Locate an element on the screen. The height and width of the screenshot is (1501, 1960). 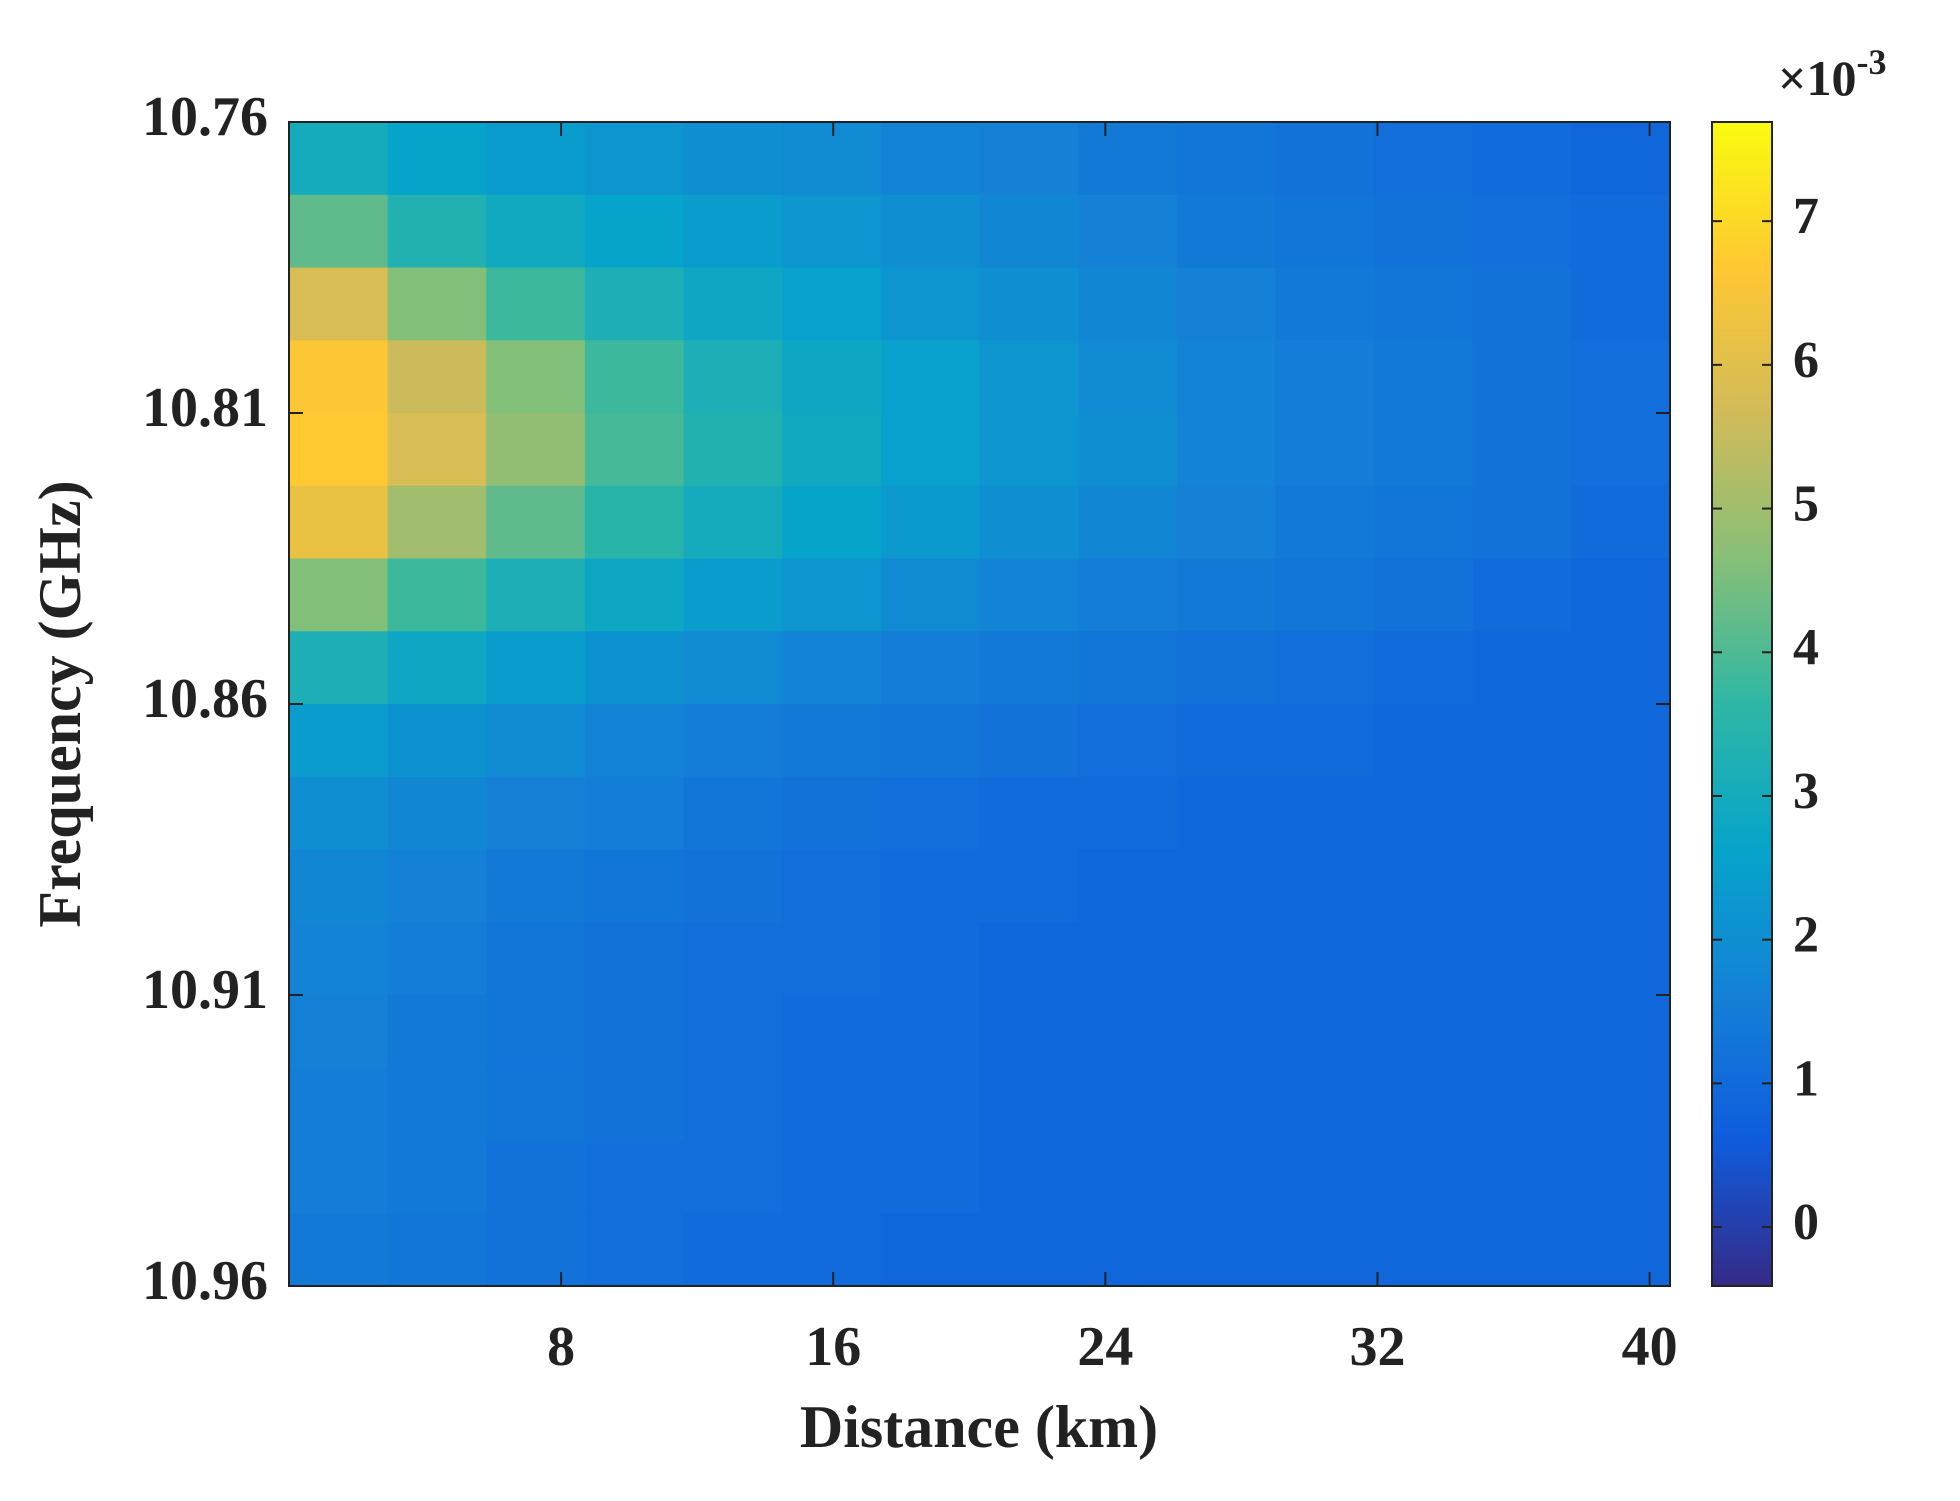
colorbar-tick-label: 2 is located at coordinates (1806, 935).